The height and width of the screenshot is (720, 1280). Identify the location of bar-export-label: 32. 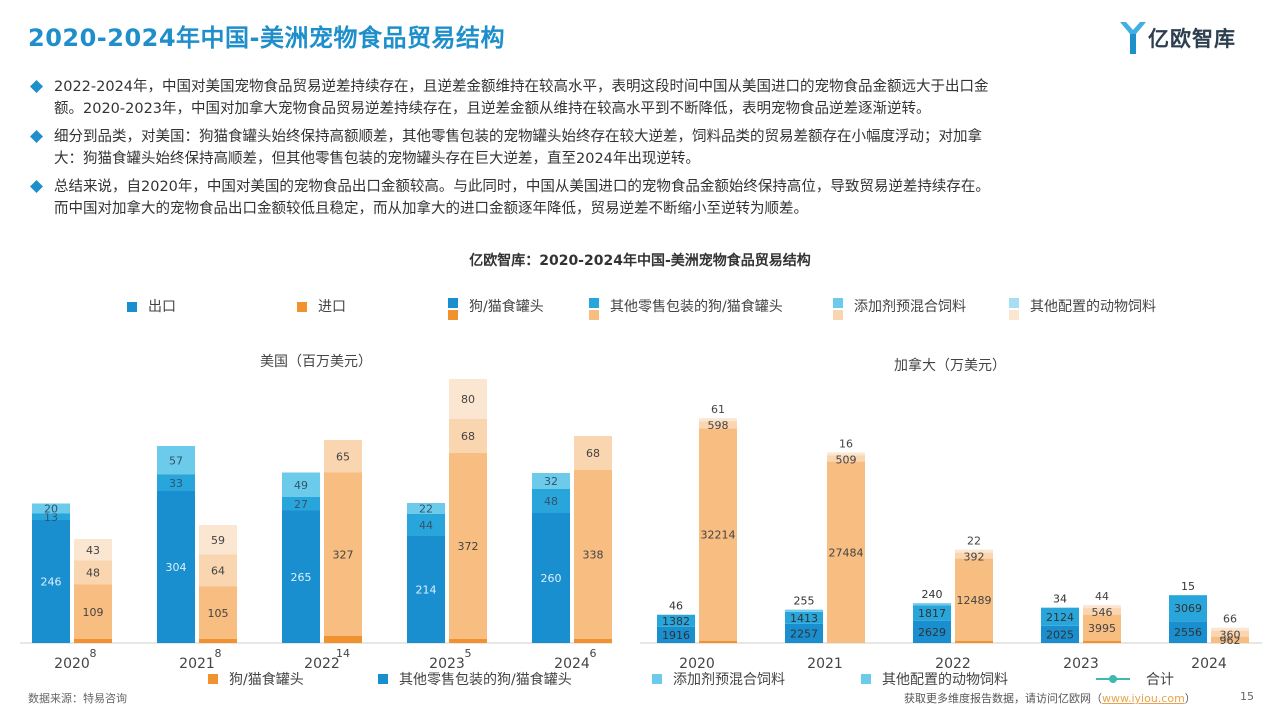
(551, 481).